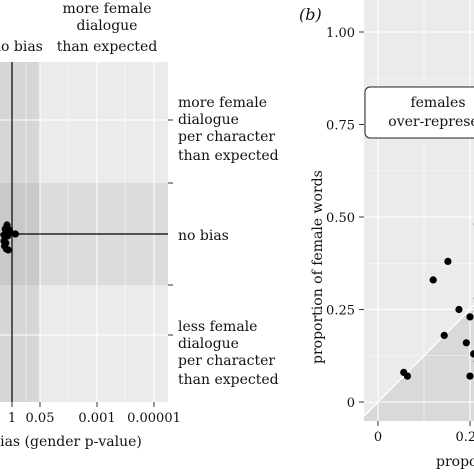 This screenshot has height=474, width=474. I want to click on panel-b-x-axis-label: propo, so click(455, 462).